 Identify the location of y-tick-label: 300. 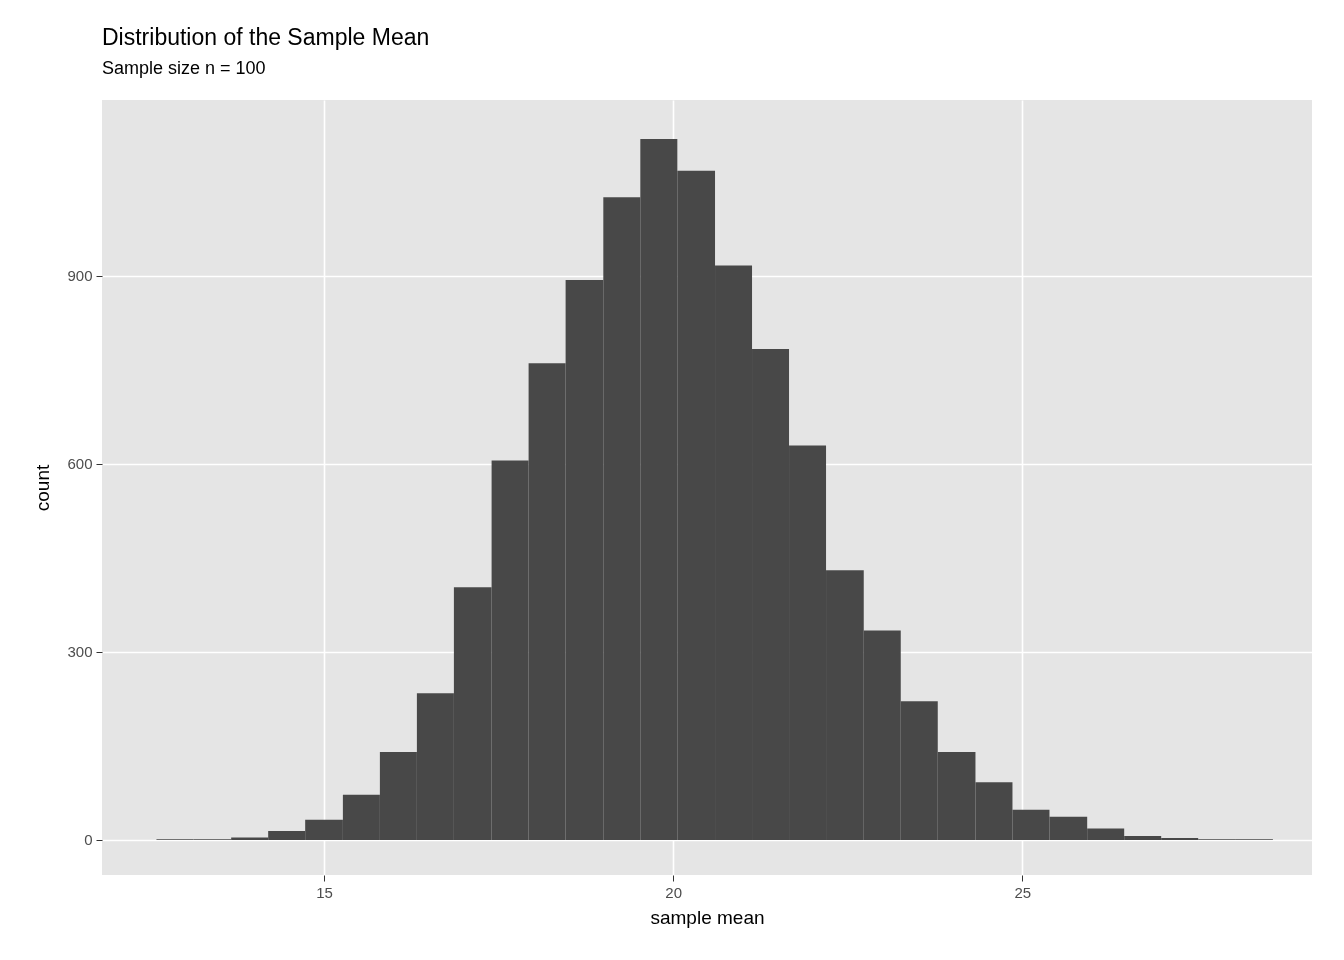
(80, 652).